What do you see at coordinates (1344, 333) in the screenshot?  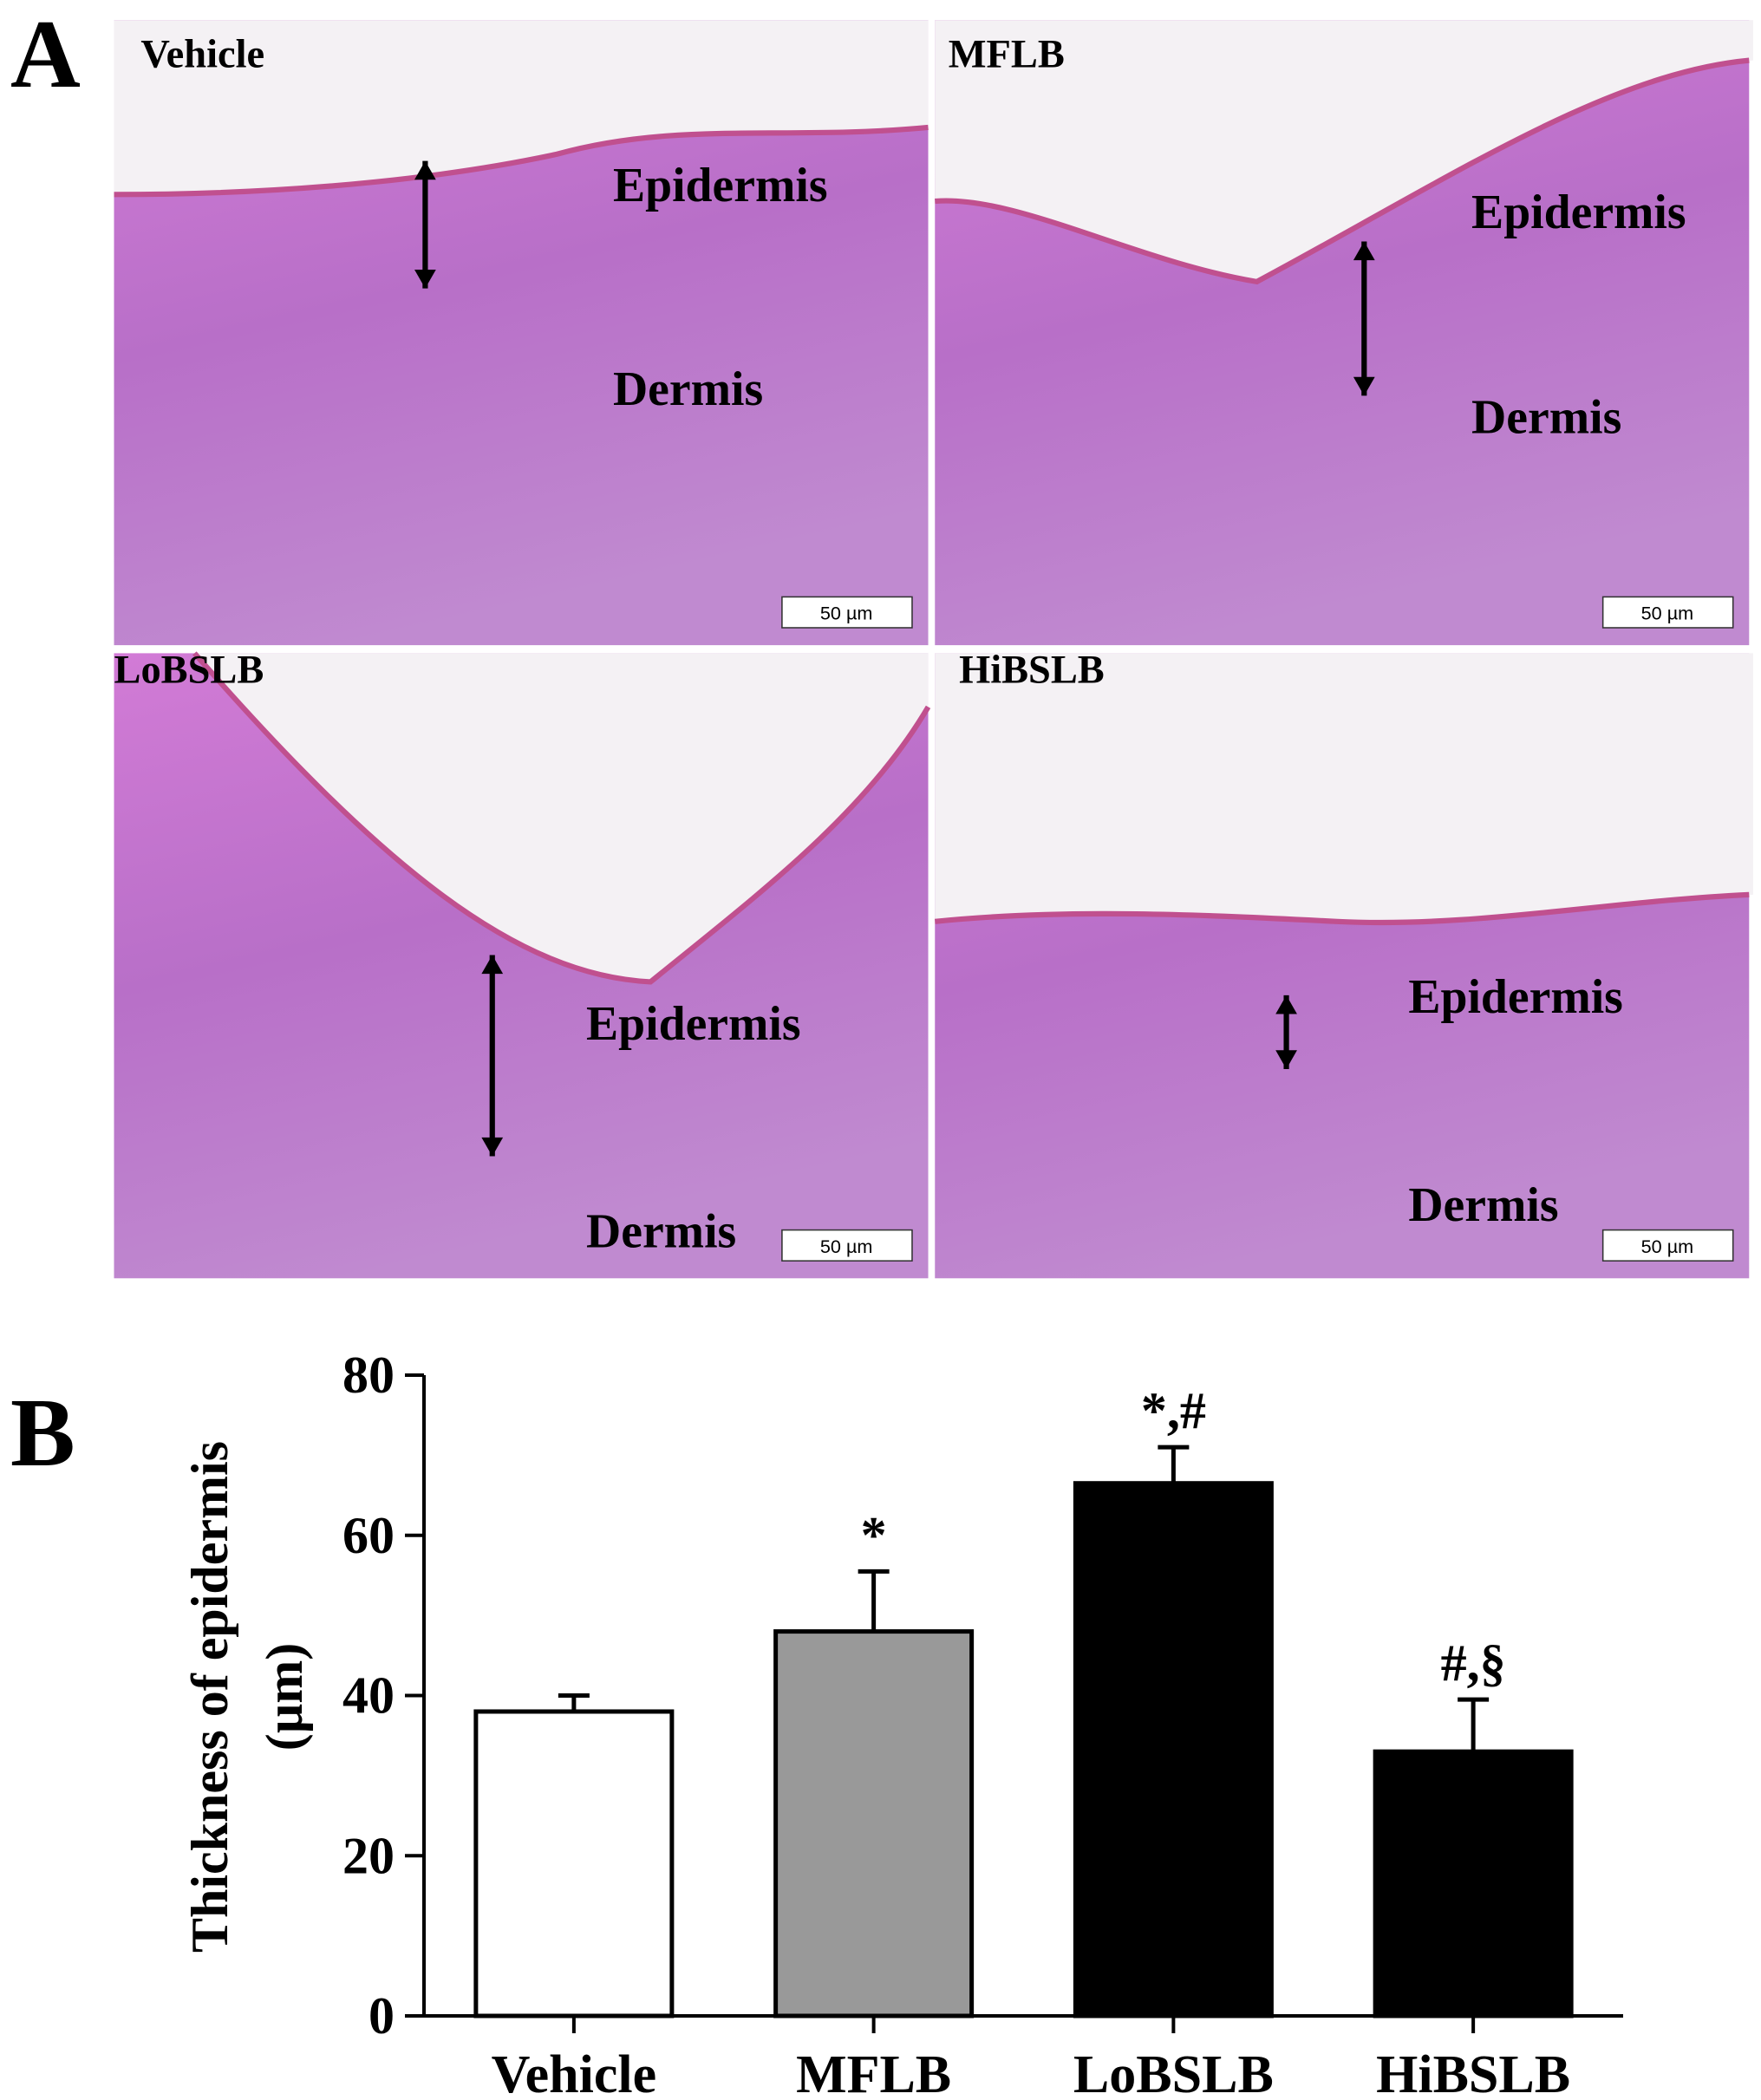 I see `micrograph: MFLB Epidermis Dermis 50 µm` at bounding box center [1344, 333].